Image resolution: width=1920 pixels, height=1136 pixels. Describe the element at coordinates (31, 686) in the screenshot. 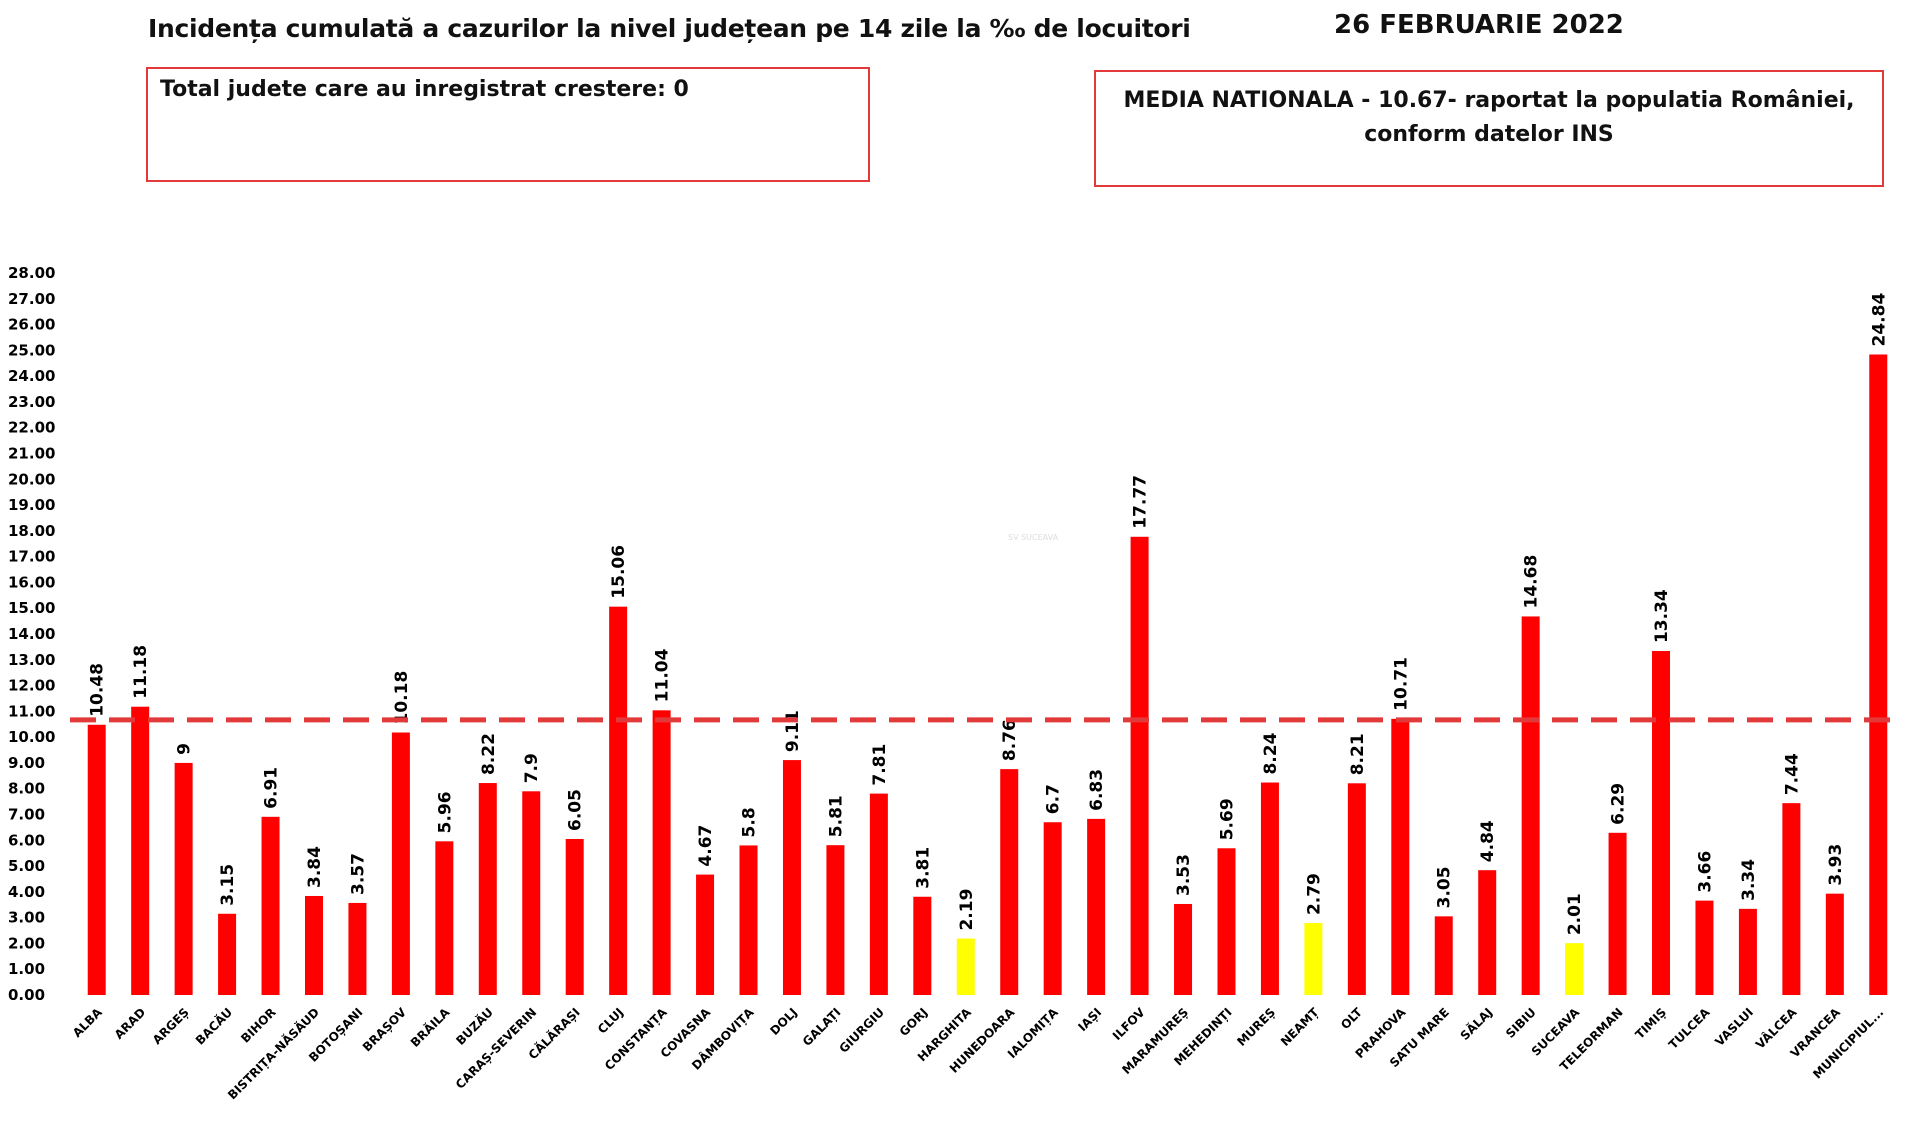

I see `y-tick-label: 12.00` at that location.